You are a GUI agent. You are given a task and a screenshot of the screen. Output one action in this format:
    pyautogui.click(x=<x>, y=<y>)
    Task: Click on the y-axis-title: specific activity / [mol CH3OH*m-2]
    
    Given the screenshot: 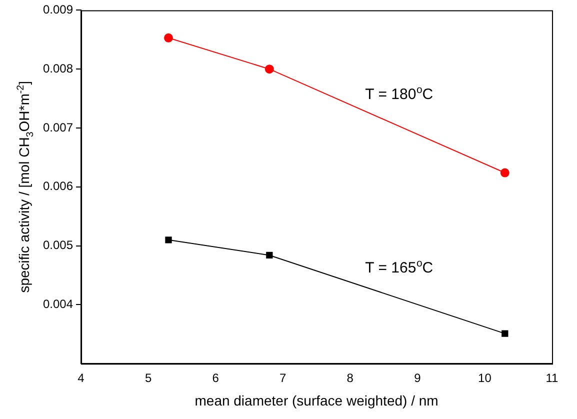 What is the action you would take?
    pyautogui.click(x=25, y=187)
    